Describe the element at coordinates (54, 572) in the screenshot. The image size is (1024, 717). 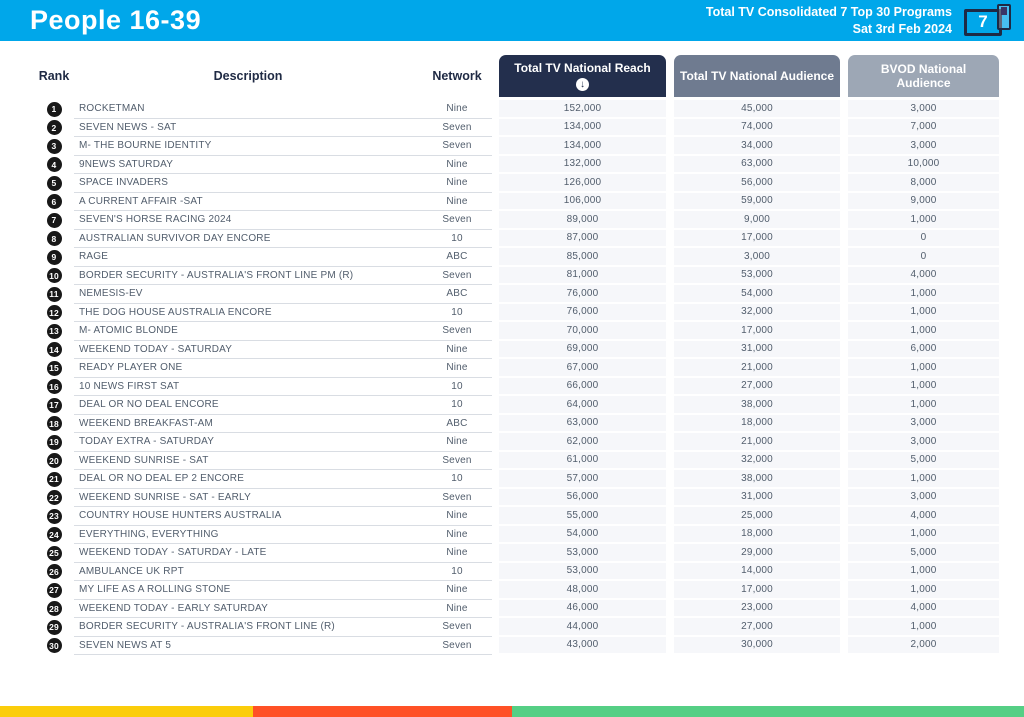
I see `rank-badge: 26` at that location.